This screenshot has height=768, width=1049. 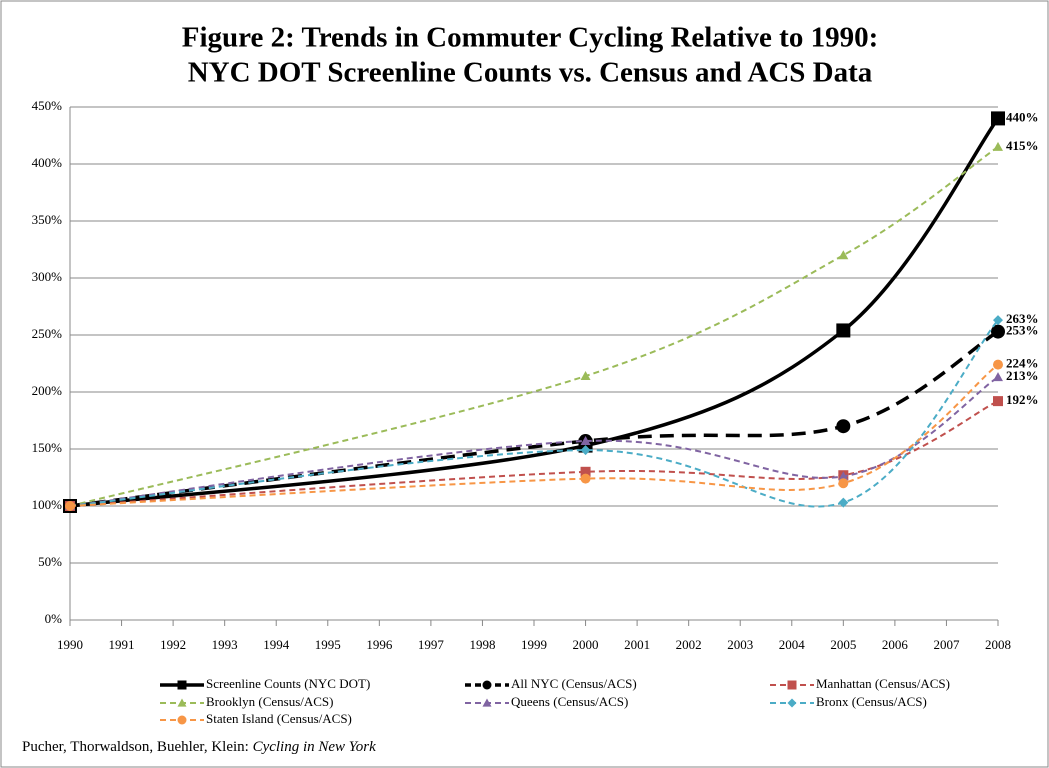 What do you see at coordinates (122, 644) in the screenshot?
I see `x-tick-label: 1991` at bounding box center [122, 644].